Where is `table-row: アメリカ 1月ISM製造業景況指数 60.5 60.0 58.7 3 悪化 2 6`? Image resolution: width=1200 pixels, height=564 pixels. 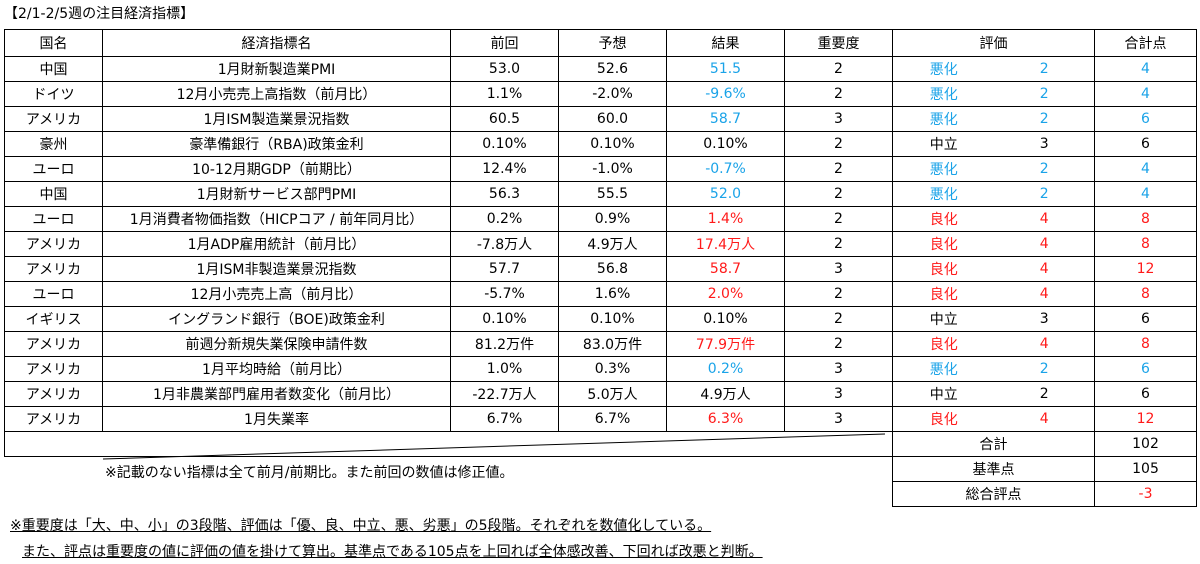
table-row: アメリカ 1月ISM製造業景況指数 60.5 60.0 58.7 3 悪化 2 6 is located at coordinates (600, 119).